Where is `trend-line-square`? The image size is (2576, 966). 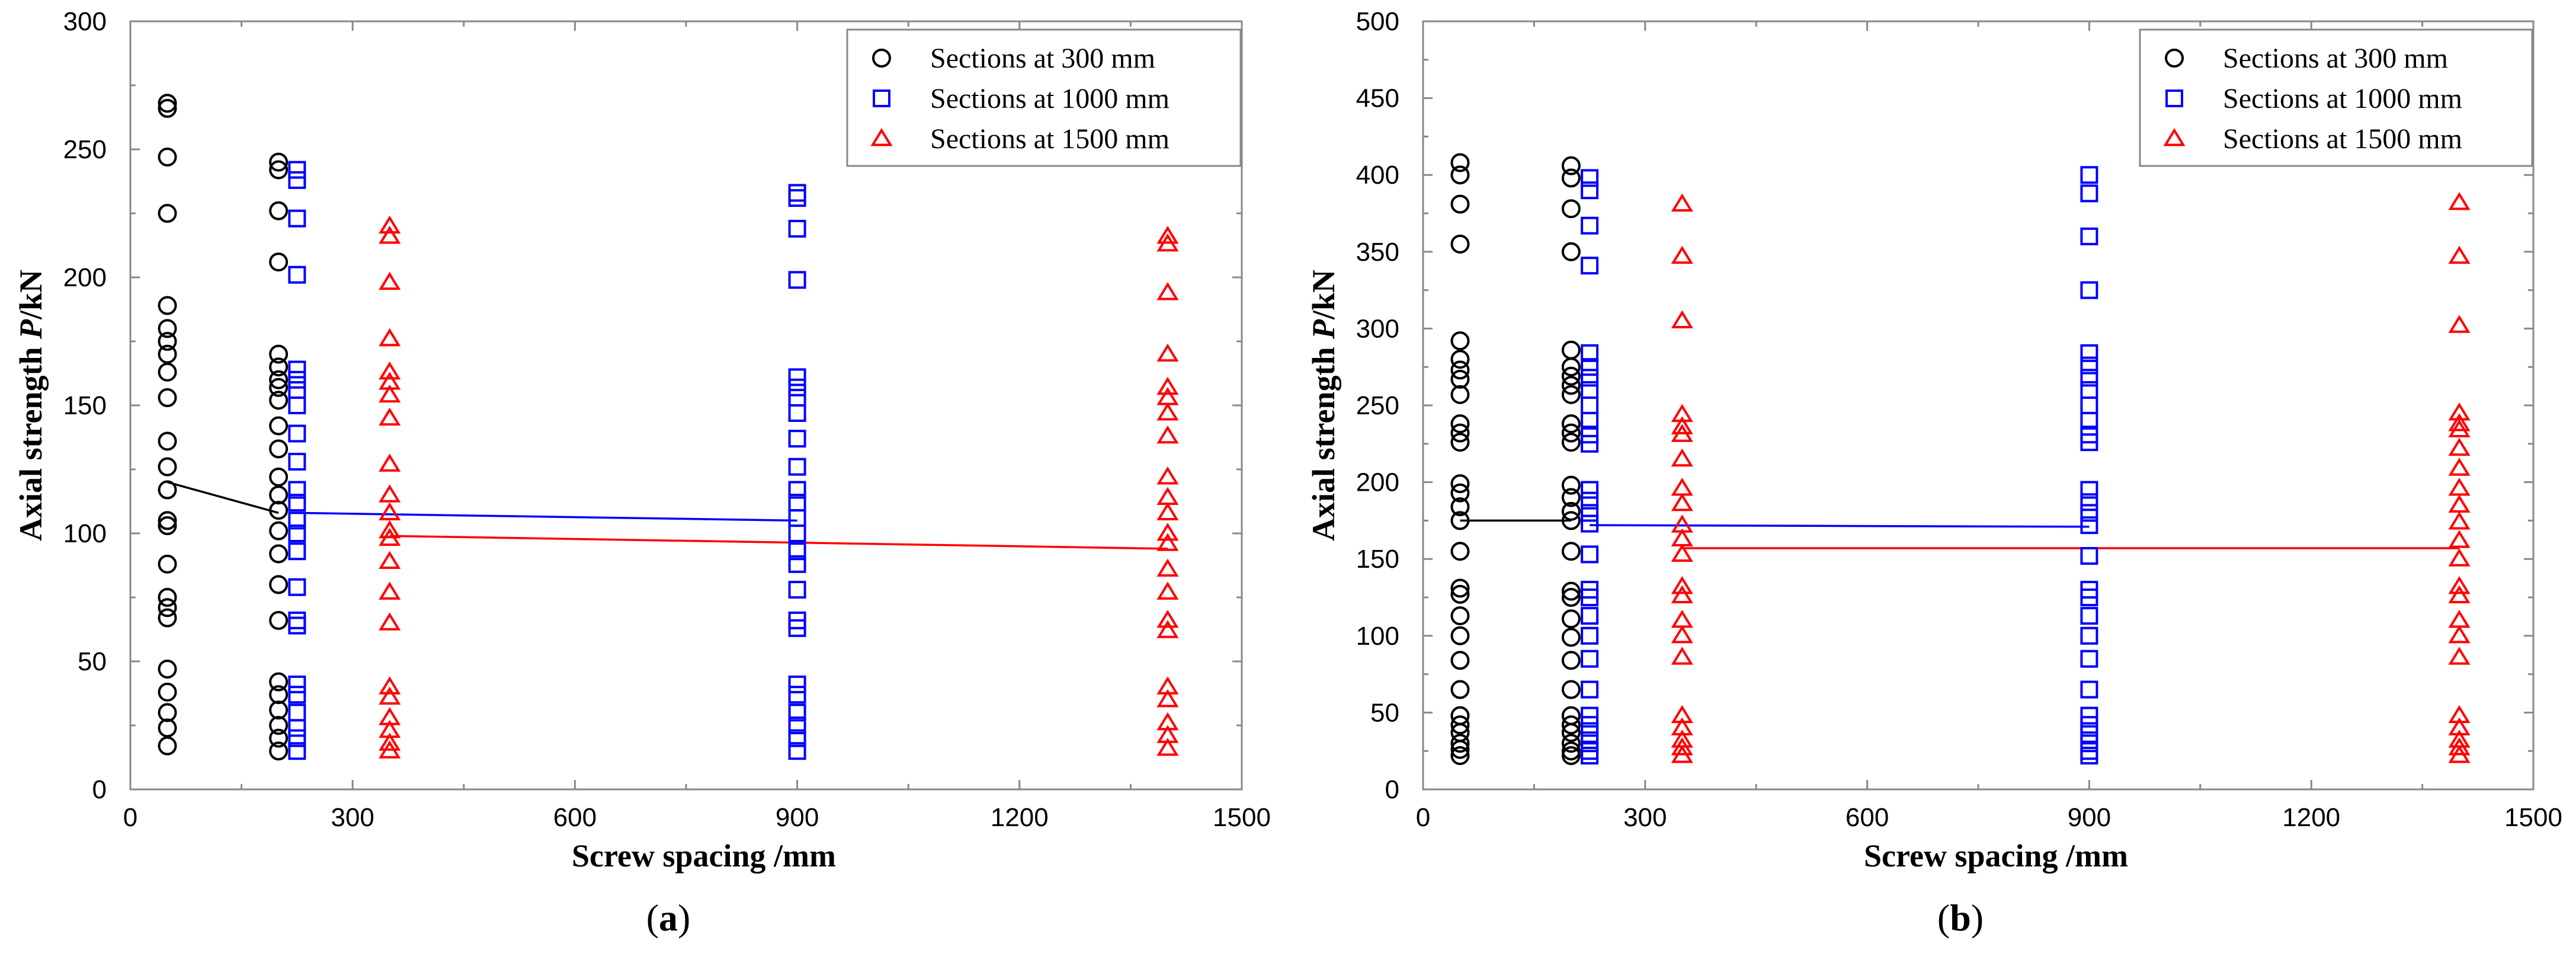
trend-line-square is located at coordinates (1840, 526).